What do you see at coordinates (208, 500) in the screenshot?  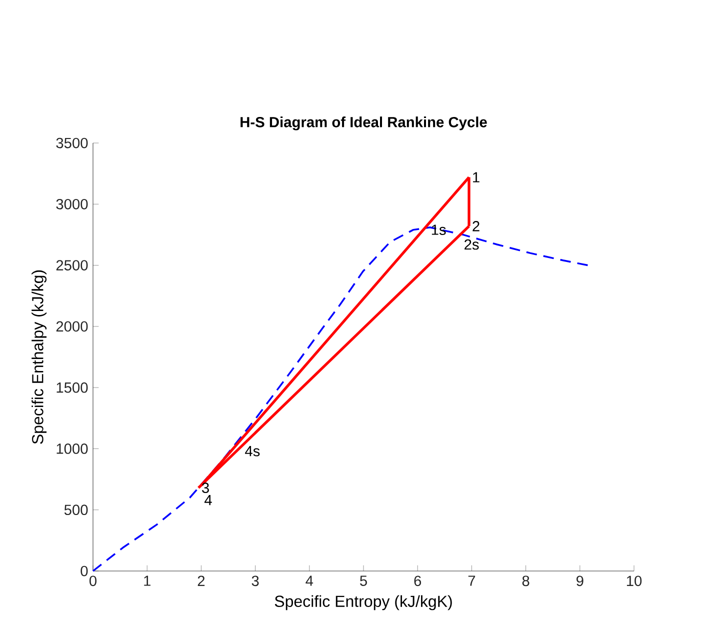 I see `annotation: 4` at bounding box center [208, 500].